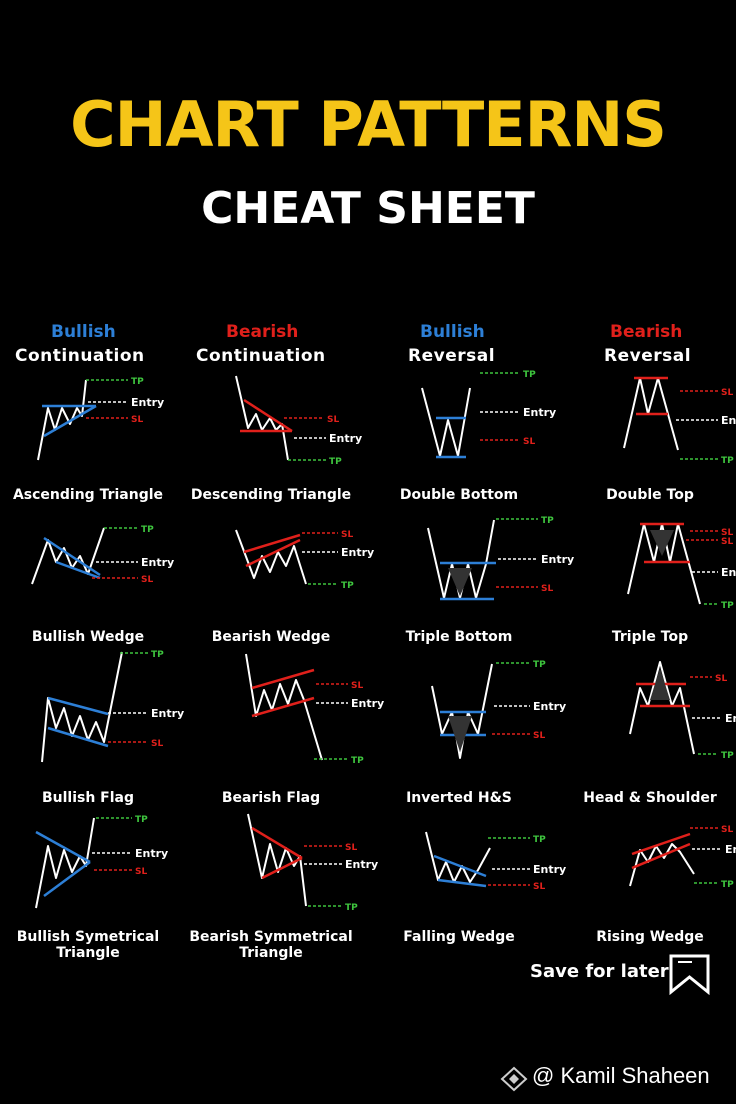 This screenshot has height=1104, width=736. I want to click on pattern-label: Descending Triangle, so click(271, 495).